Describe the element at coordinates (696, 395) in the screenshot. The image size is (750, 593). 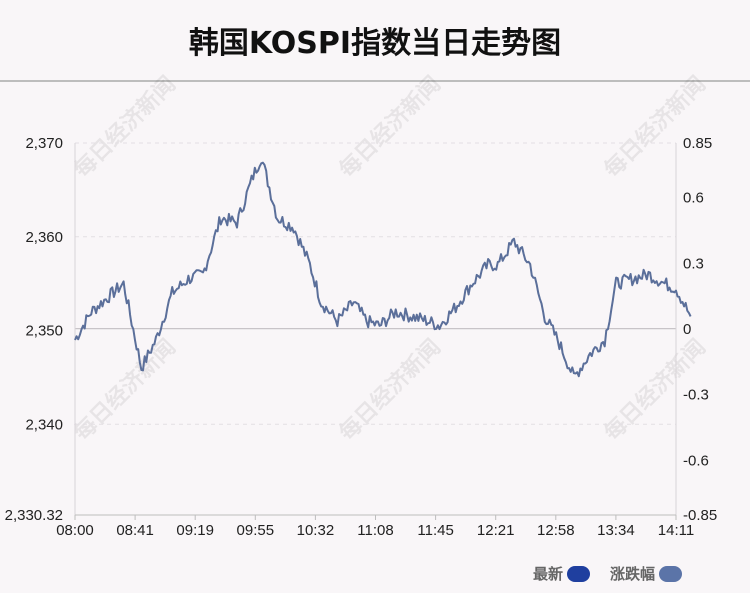
I see `y-right-tick-label: -0.3` at that location.